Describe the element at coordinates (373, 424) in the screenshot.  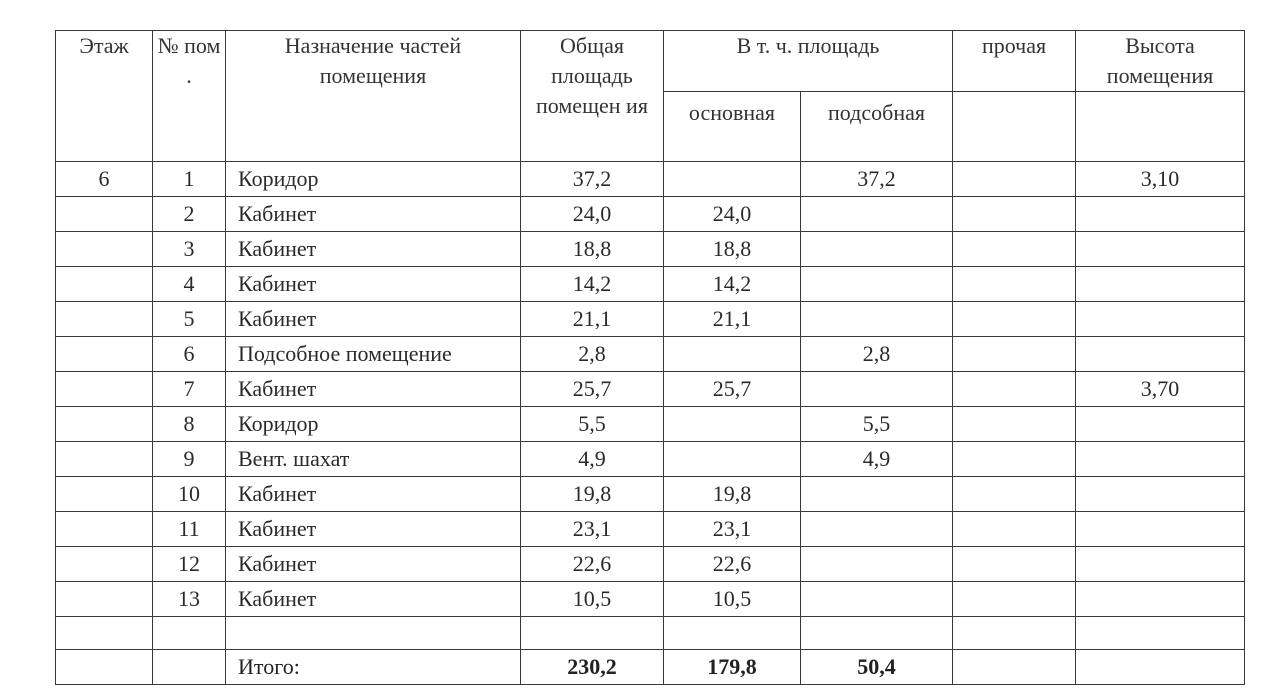
I see `room-name-cell: Коридор` at that location.